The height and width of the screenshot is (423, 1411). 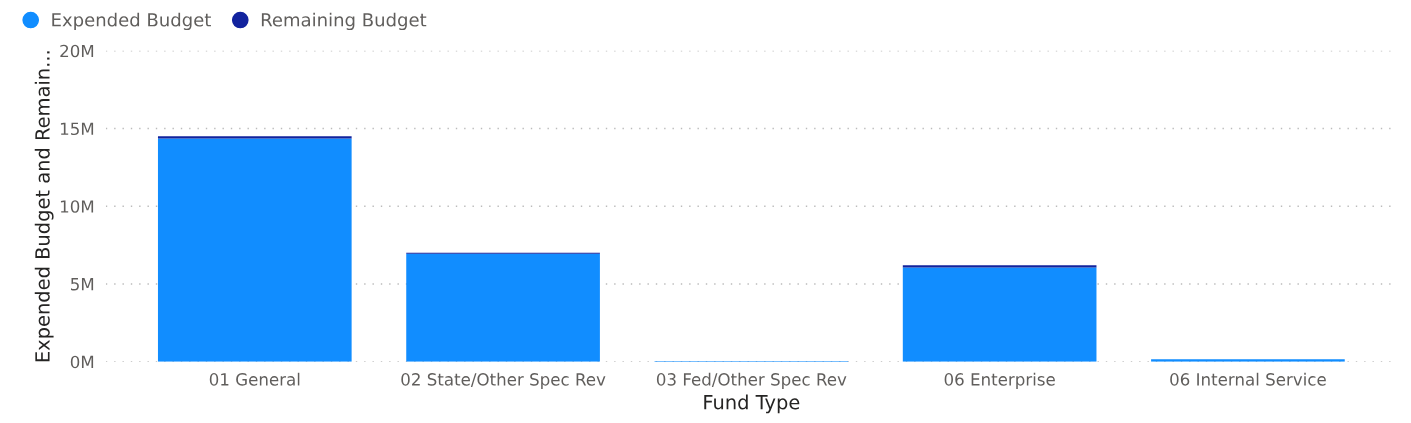 I want to click on y-tick-label: 5M, so click(x=82, y=284).